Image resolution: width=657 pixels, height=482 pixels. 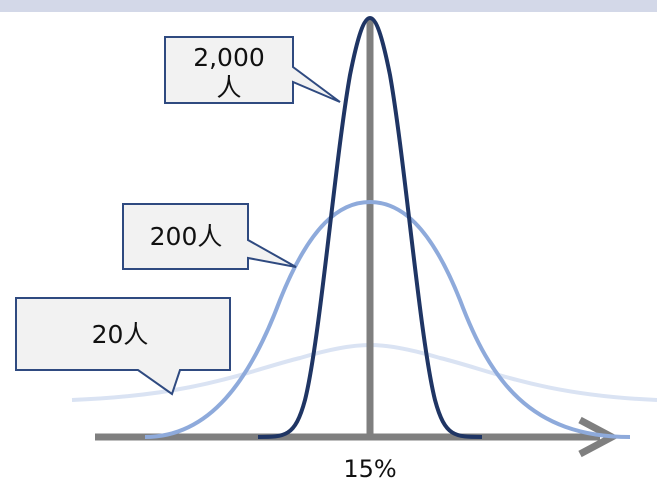 What do you see at coordinates (120, 334) in the screenshot?
I see `callout-20-label: 20人` at bounding box center [120, 334].